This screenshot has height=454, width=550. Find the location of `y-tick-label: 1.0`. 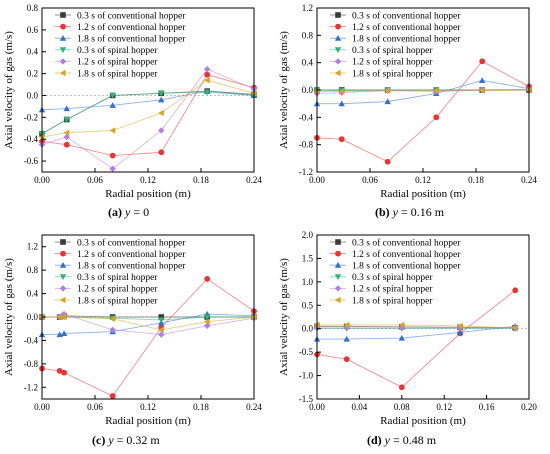

y-tick-label: 1.0 is located at coordinates (308, 282).